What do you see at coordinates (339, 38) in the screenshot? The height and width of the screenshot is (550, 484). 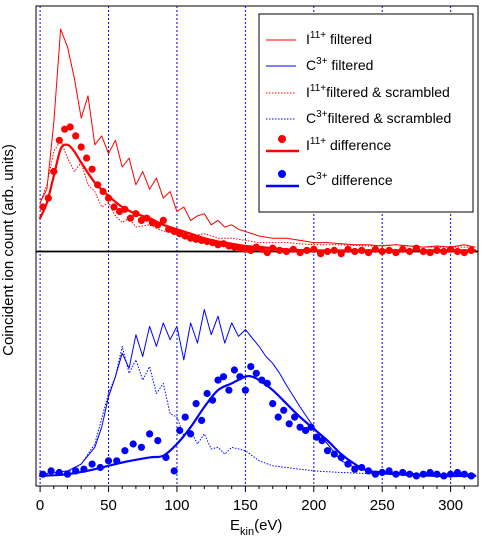 I see `legend-entry-0-label: I11+ filtered` at bounding box center [339, 38].